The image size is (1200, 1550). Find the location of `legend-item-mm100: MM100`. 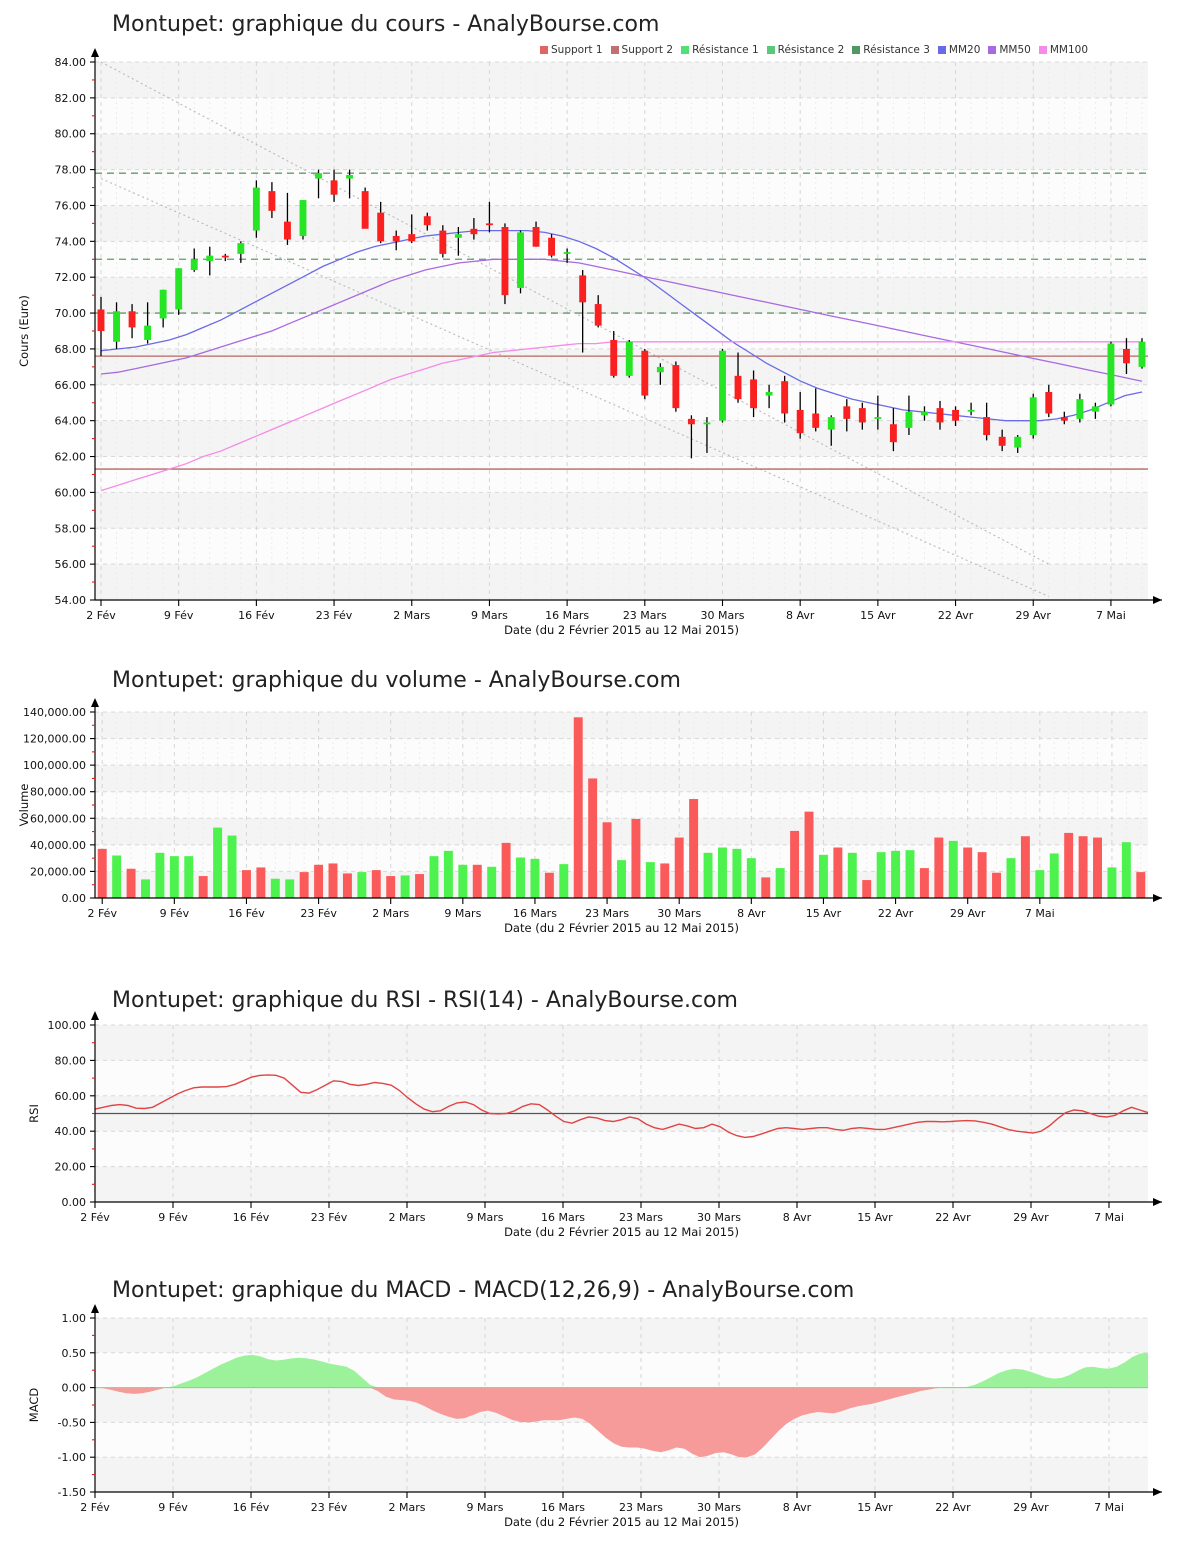

legend-item-mm100: MM100 is located at coordinates (1063, 50).